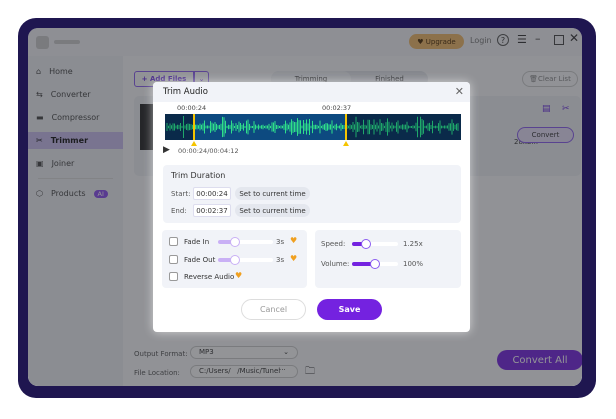 Image resolution: width=616 pixels, height=419 pixels. I want to click on end-marker-handle, so click(346, 143).